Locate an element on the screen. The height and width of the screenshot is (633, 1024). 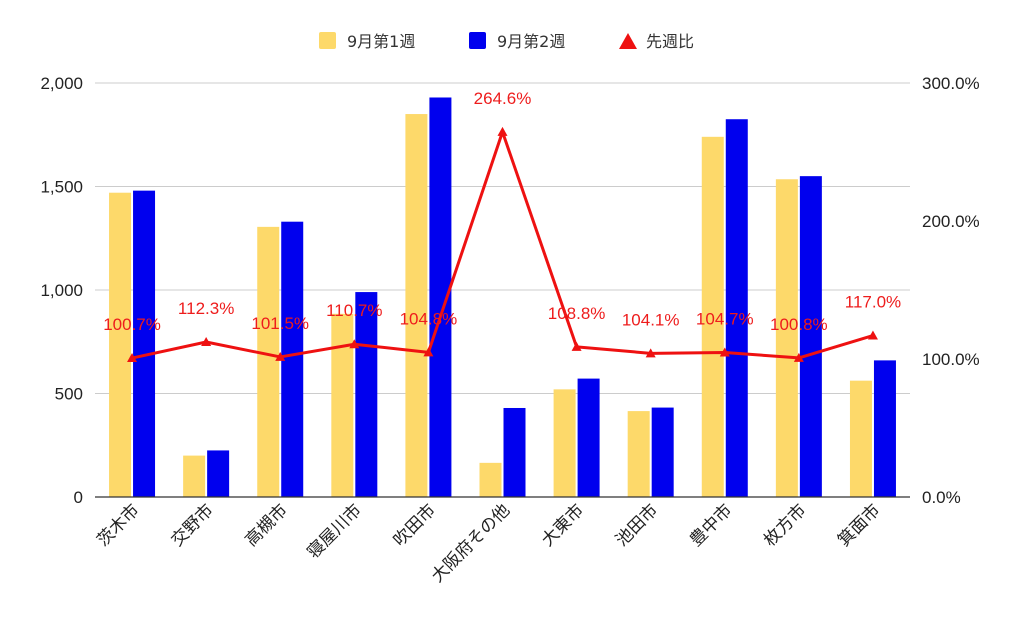
x-category-label: 箕面市 is located at coordinates (859, 525).